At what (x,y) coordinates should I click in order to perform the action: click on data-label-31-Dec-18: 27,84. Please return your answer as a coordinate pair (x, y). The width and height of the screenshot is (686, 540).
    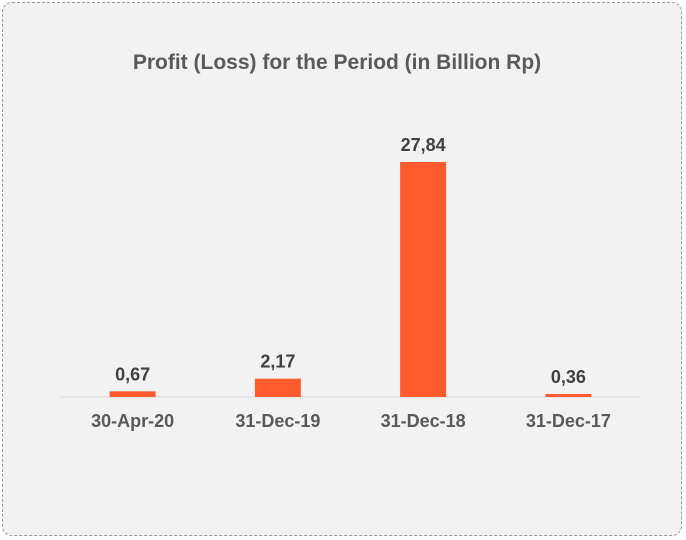
    Looking at the image, I should click on (423, 145).